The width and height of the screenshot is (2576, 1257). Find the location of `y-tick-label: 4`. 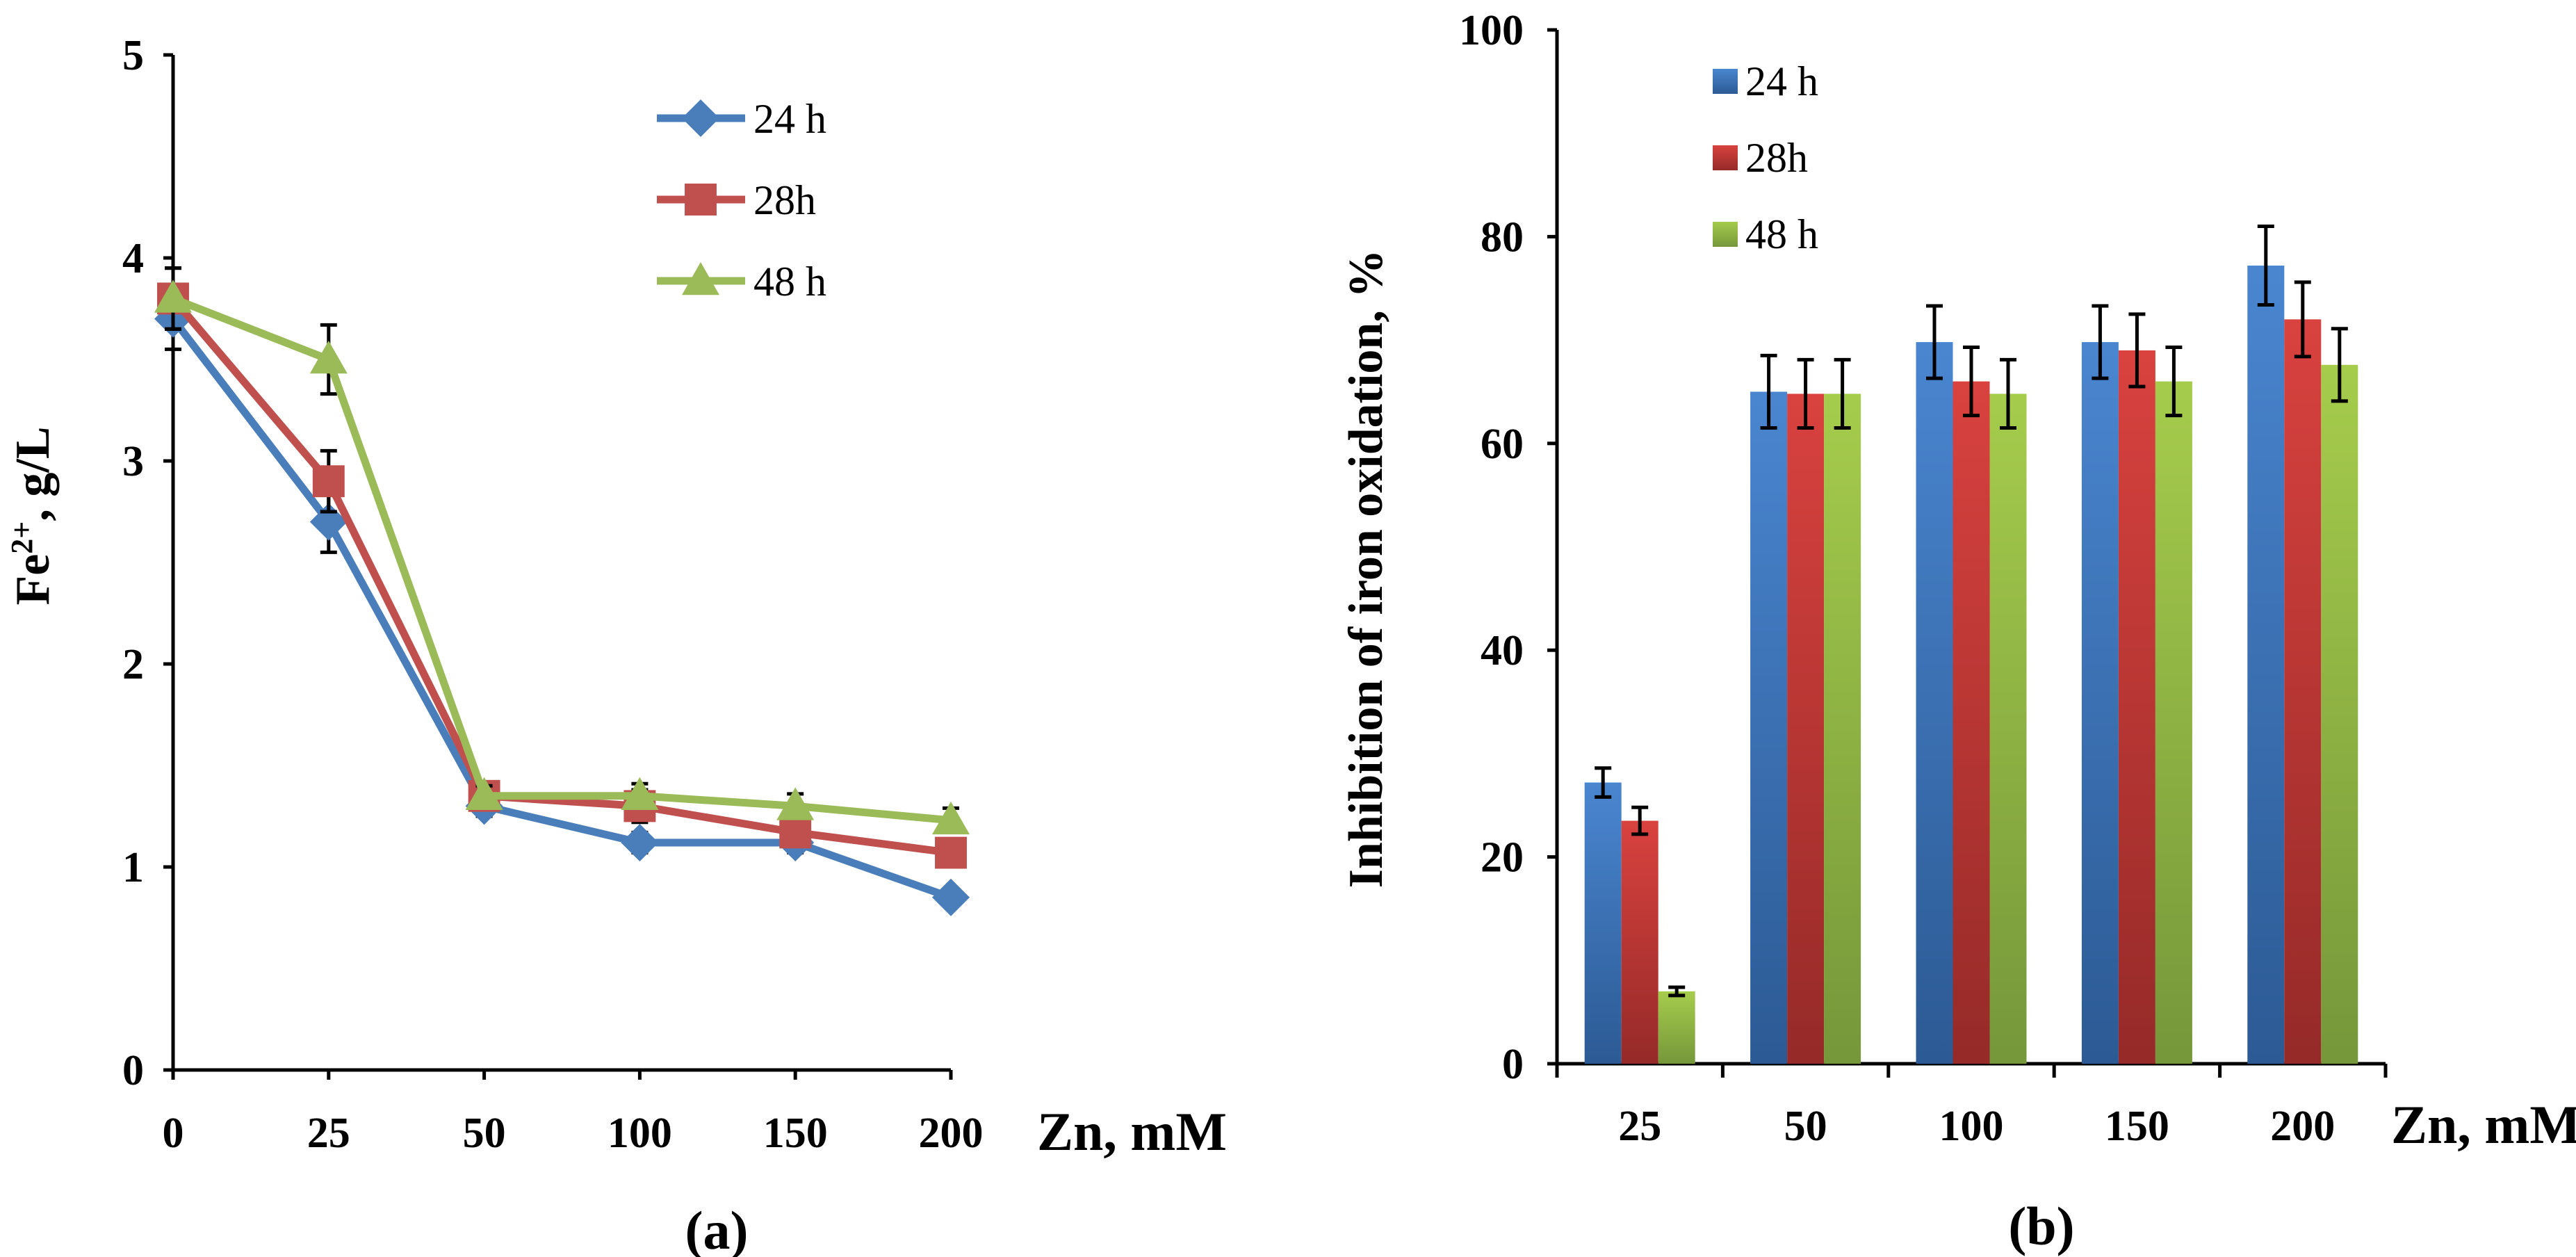

y-tick-label: 4 is located at coordinates (133, 258).